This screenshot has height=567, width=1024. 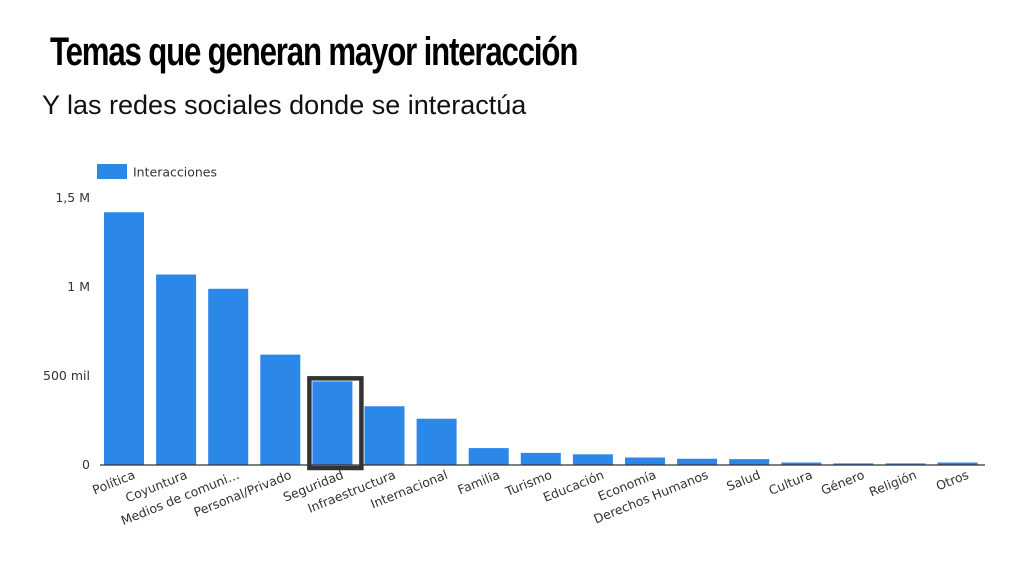 What do you see at coordinates (790, 482) in the screenshot?
I see `x-tick-label: Cultura` at bounding box center [790, 482].